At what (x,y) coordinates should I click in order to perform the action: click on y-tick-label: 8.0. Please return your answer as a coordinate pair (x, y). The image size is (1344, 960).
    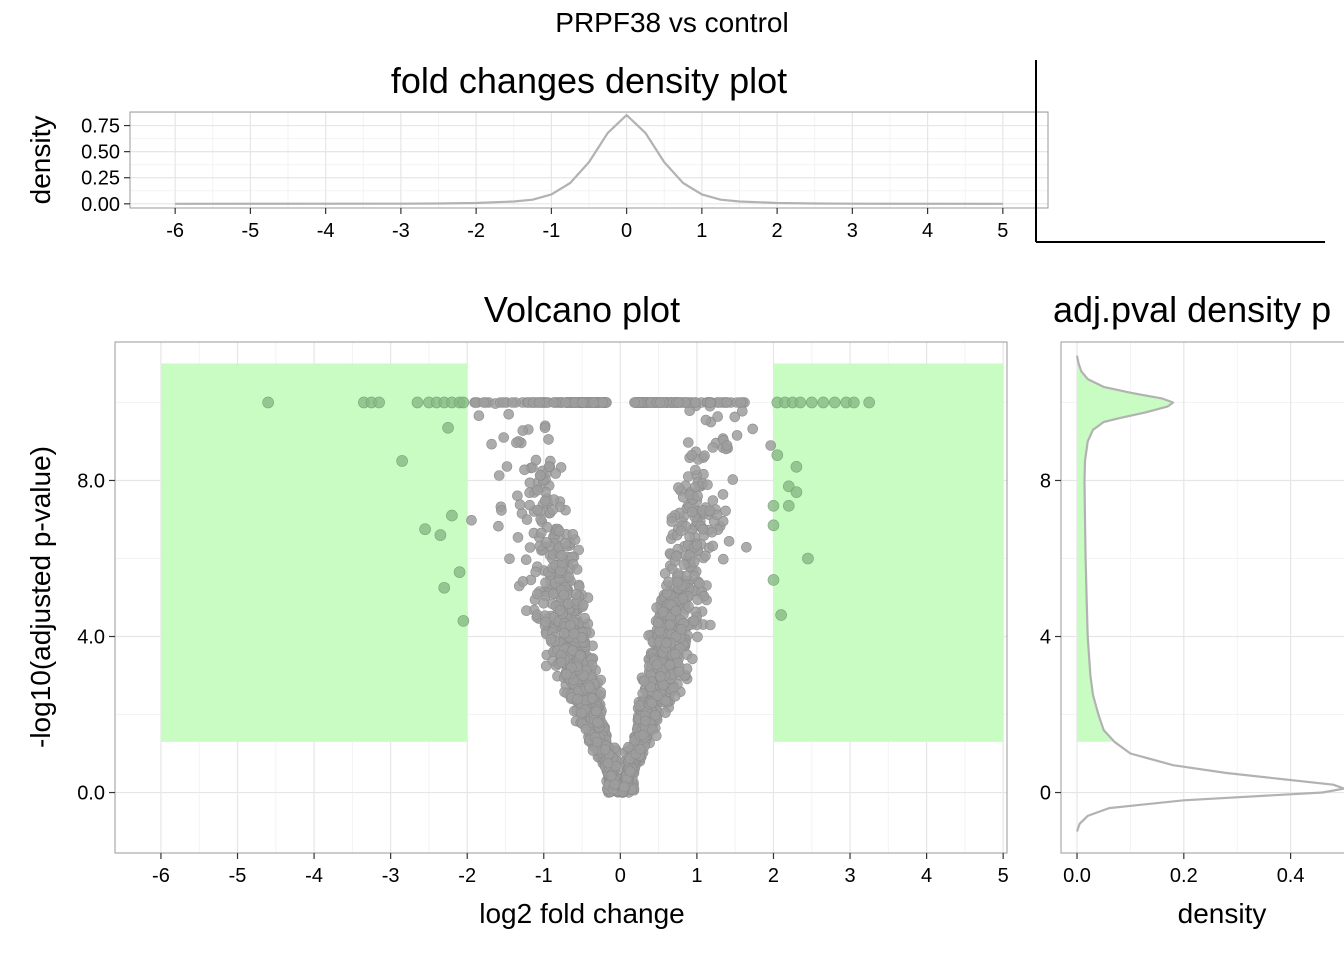
    Looking at the image, I should click on (91, 481).